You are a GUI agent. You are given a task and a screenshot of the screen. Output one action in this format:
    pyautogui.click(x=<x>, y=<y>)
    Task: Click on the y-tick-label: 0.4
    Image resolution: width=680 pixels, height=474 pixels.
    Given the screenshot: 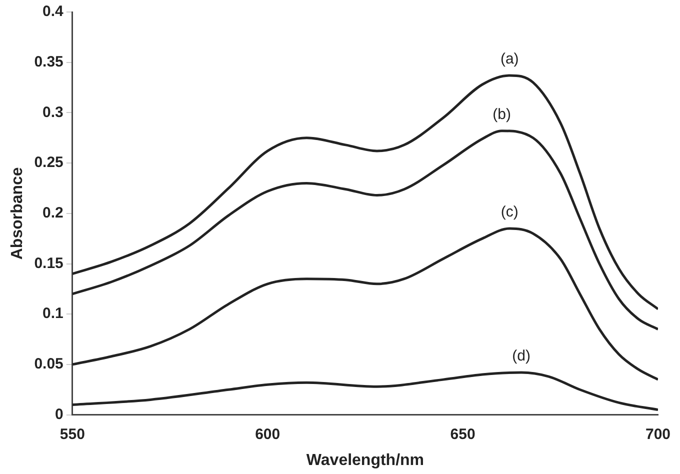 What is the action you would take?
    pyautogui.click(x=53, y=11)
    